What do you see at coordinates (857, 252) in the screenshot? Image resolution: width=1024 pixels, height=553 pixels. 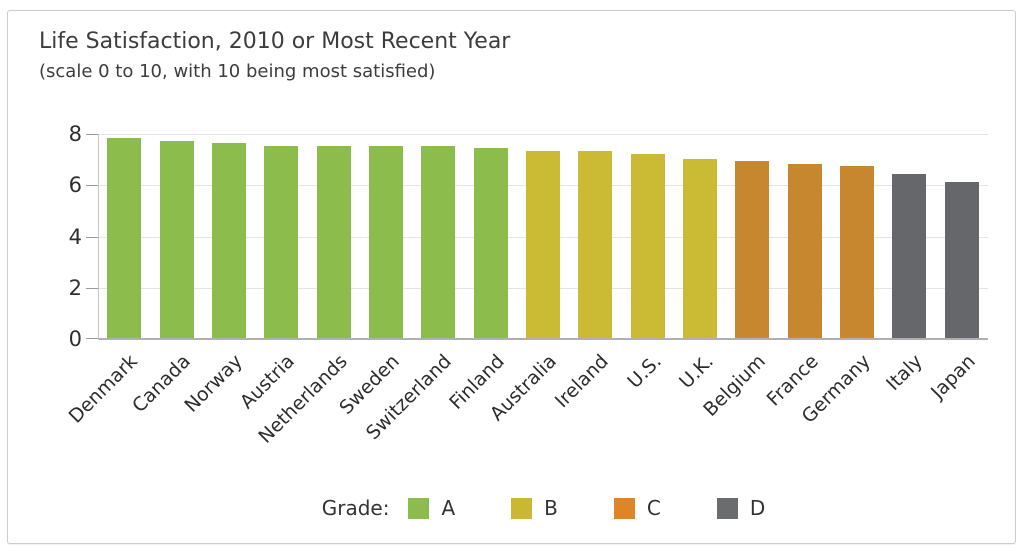 I see `bar-germany` at bounding box center [857, 252].